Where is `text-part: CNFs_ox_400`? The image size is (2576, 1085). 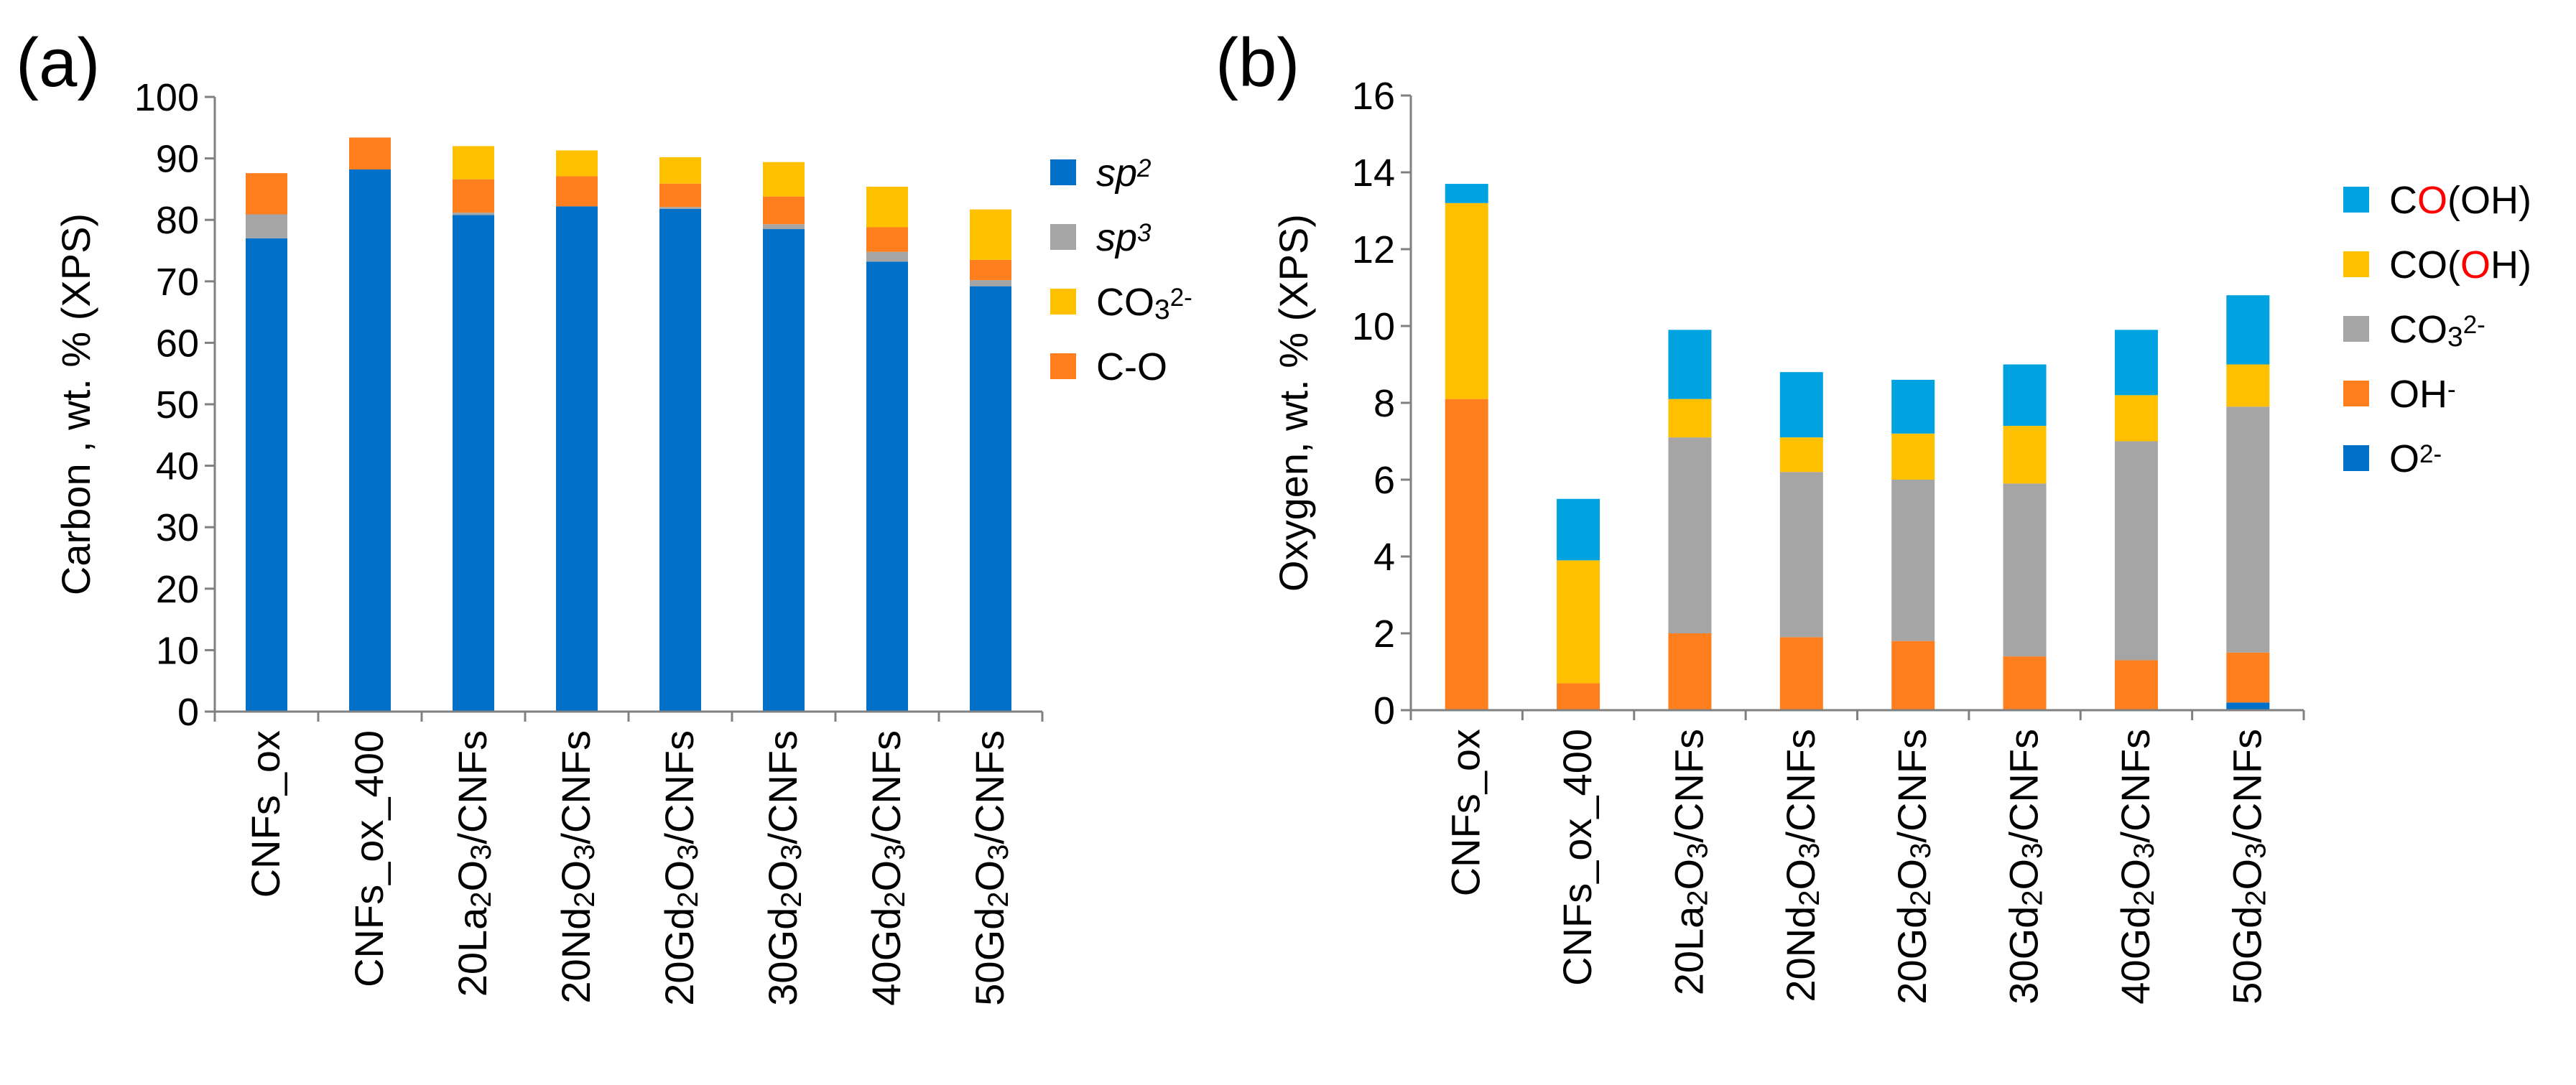 text-part: CNFs_ox_400 is located at coordinates (1577, 858).